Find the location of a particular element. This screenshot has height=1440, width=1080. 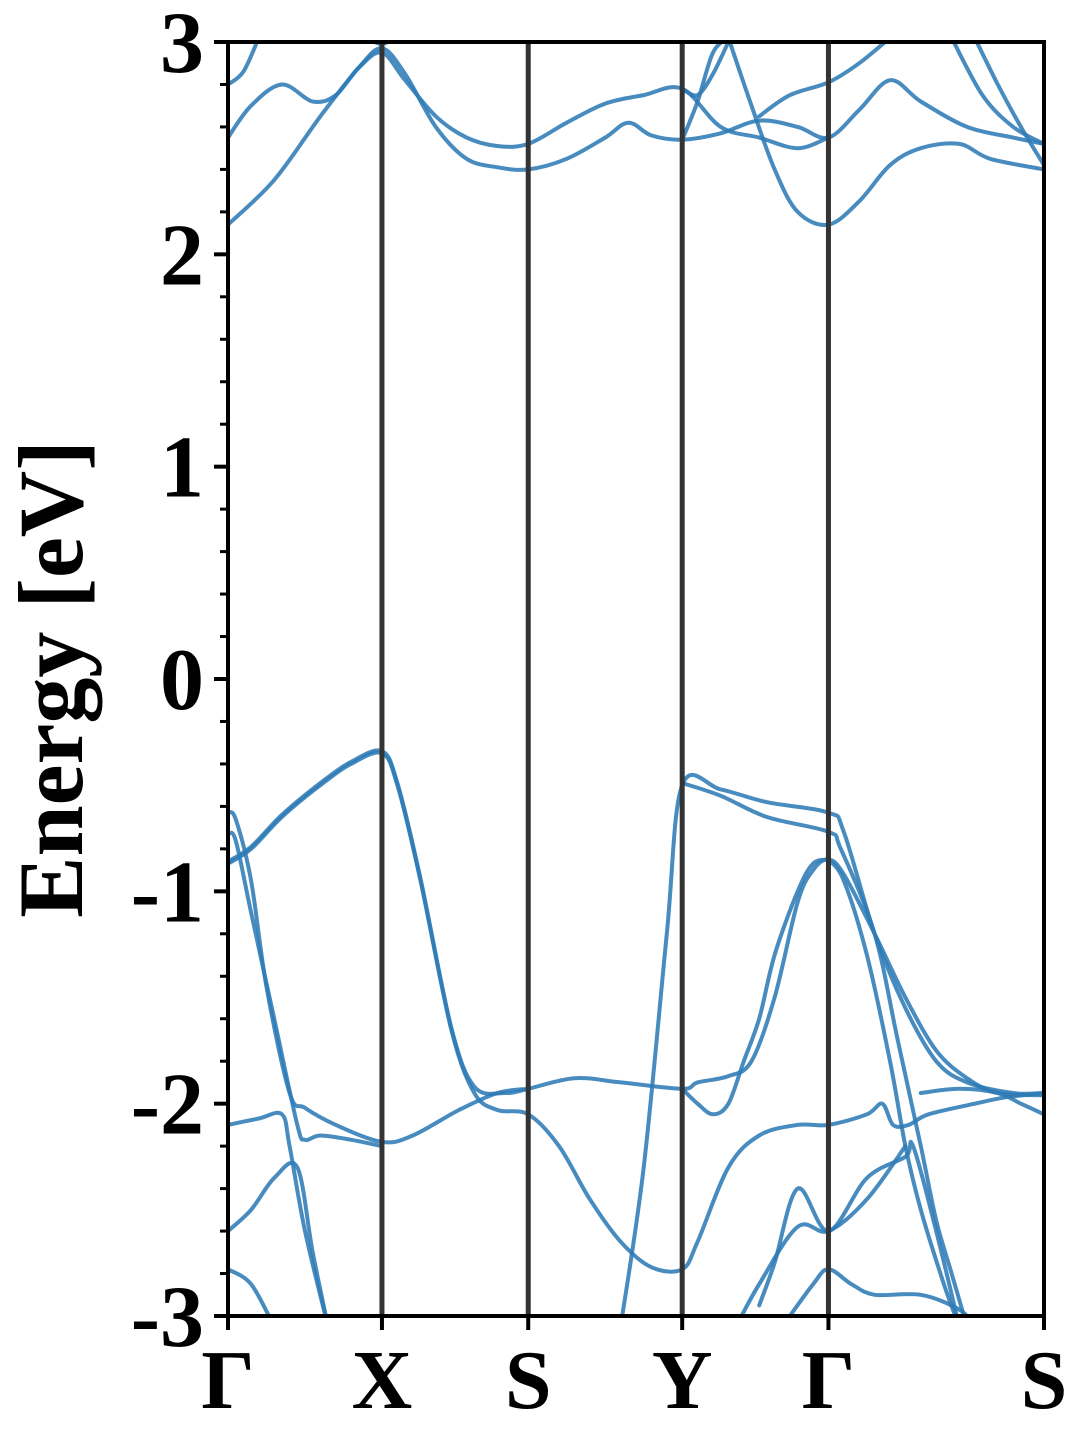

y-tick-label: -2 is located at coordinates (167, 1105).